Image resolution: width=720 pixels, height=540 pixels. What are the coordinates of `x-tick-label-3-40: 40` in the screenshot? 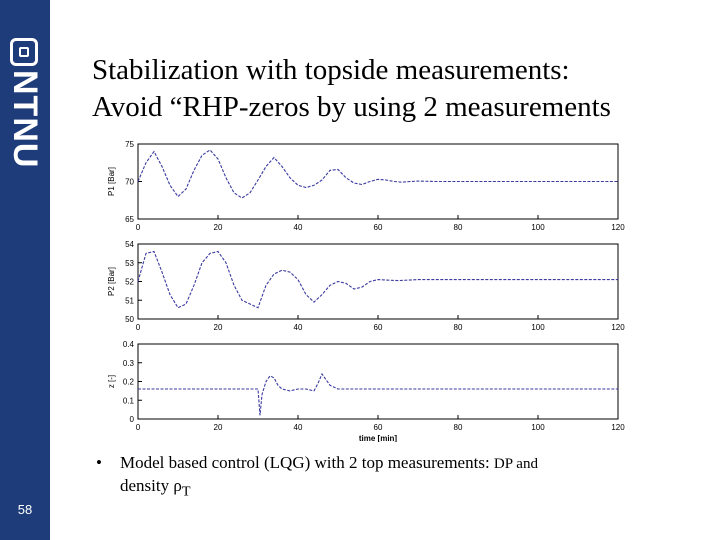 It's located at (298, 427).